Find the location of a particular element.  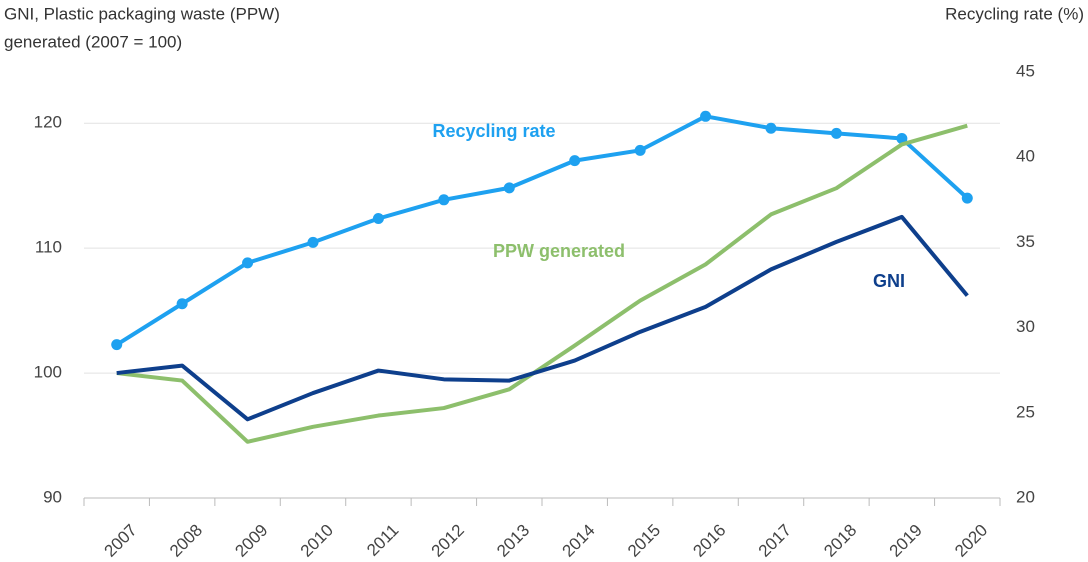

y2-tick-label: 30 is located at coordinates (1025, 326).